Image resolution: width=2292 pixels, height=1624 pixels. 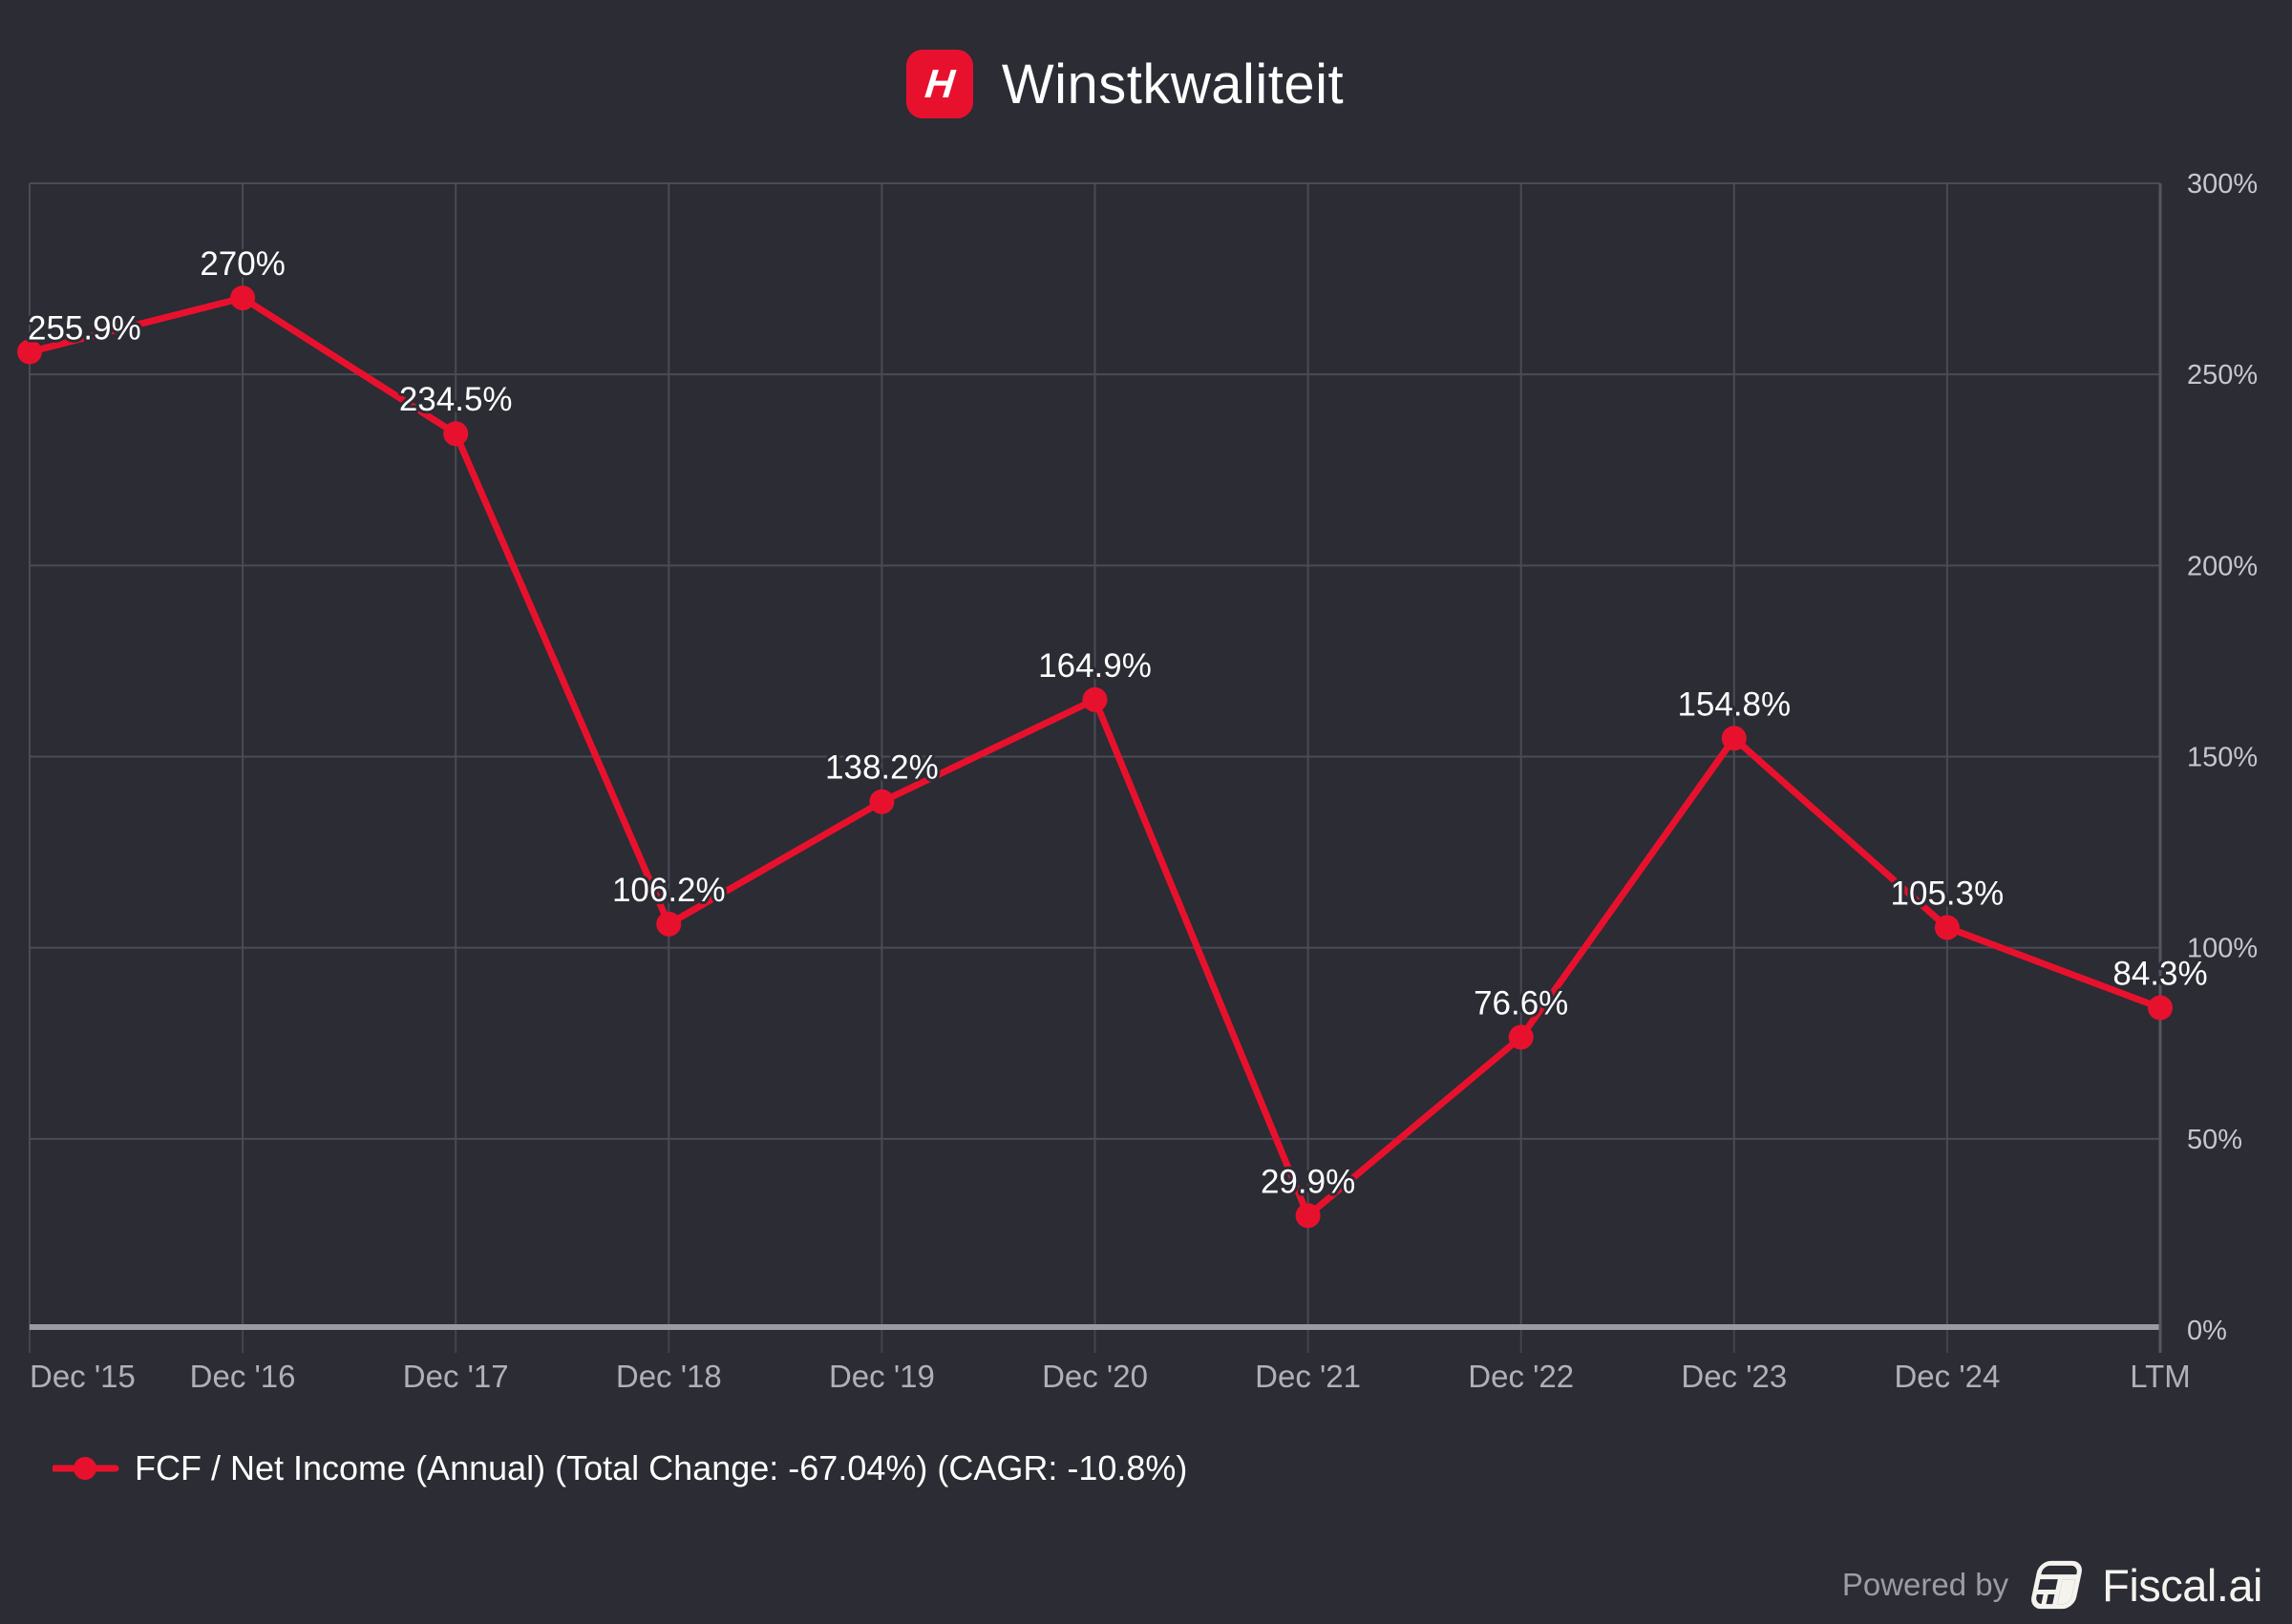 I want to click on company-h-logo-letter: H, so click(x=940, y=83).